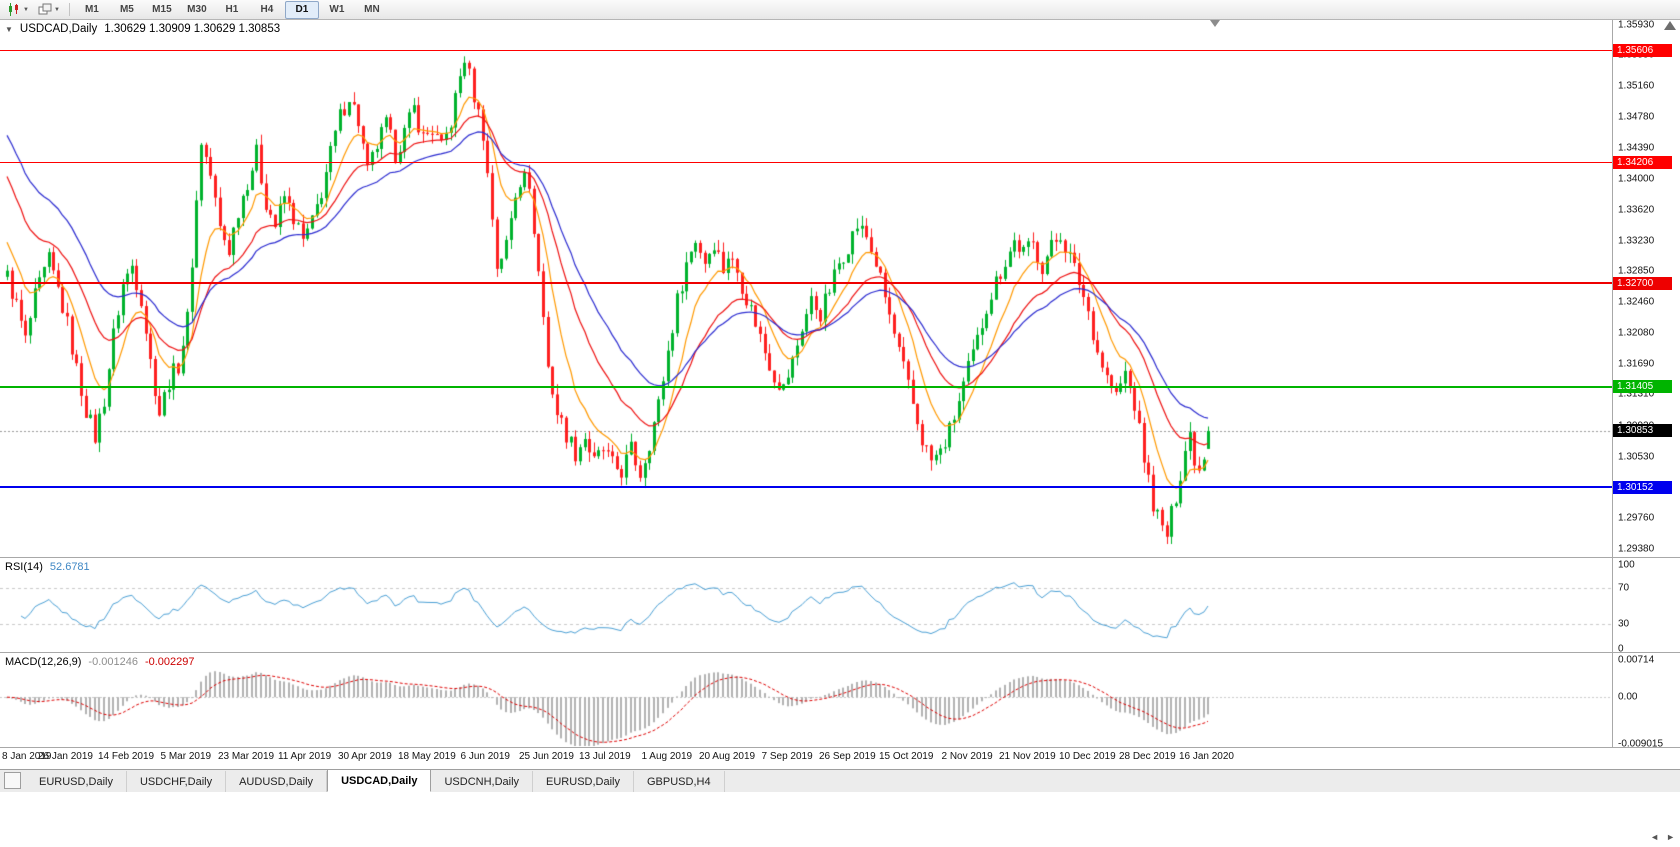 This screenshot has height=847, width=1680. What do you see at coordinates (126, 756) in the screenshot?
I see `date-axis-label: 14 Feb 2019` at bounding box center [126, 756].